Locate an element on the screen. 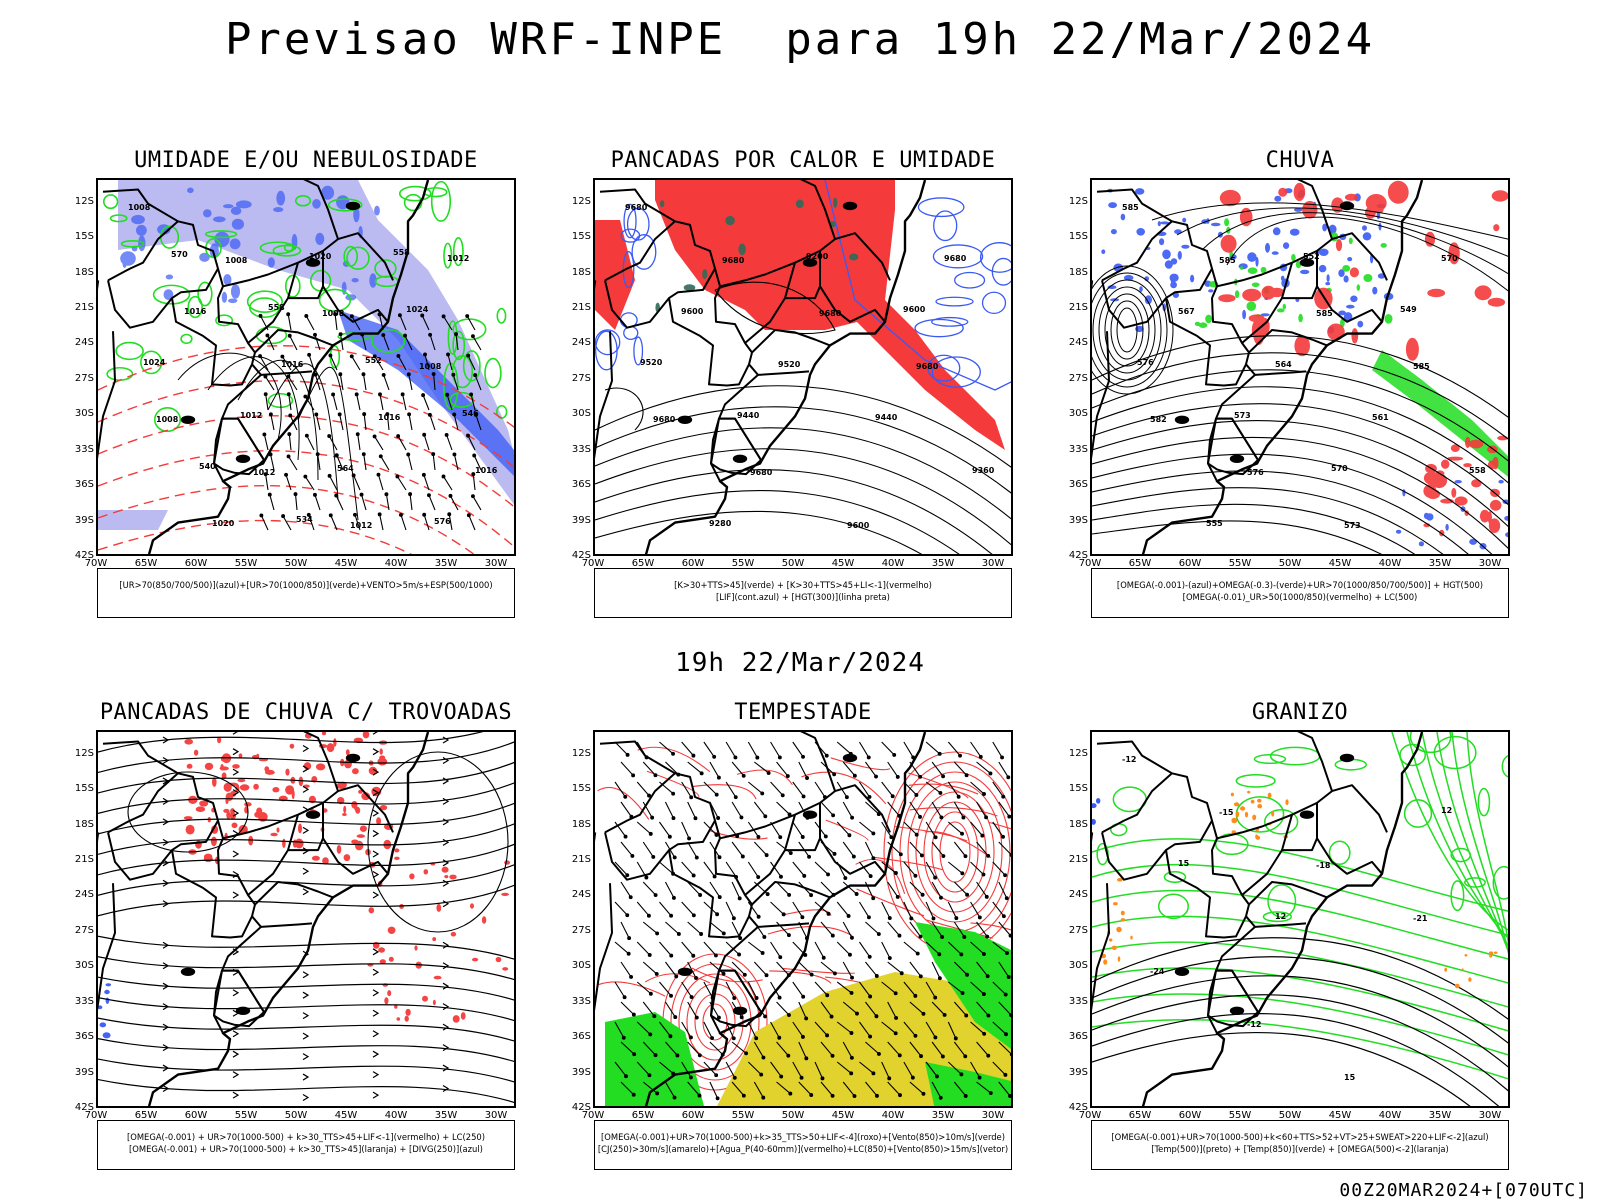 This screenshot has width=1600, height=1201. latitude-label: 18S is located at coordinates (581, 824).